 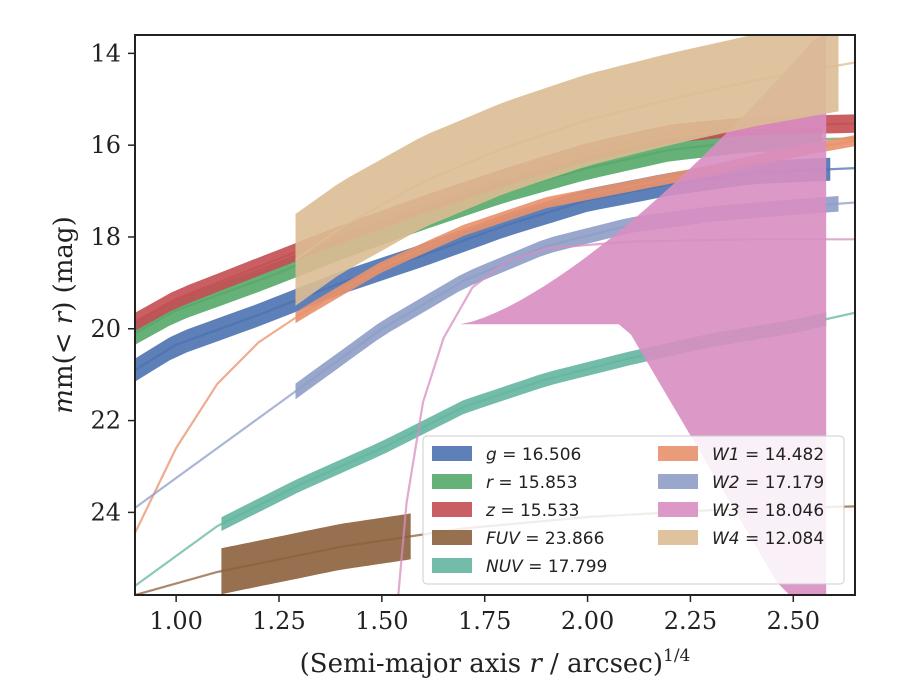 I want to click on legend-swatch-z, so click(x=452, y=509).